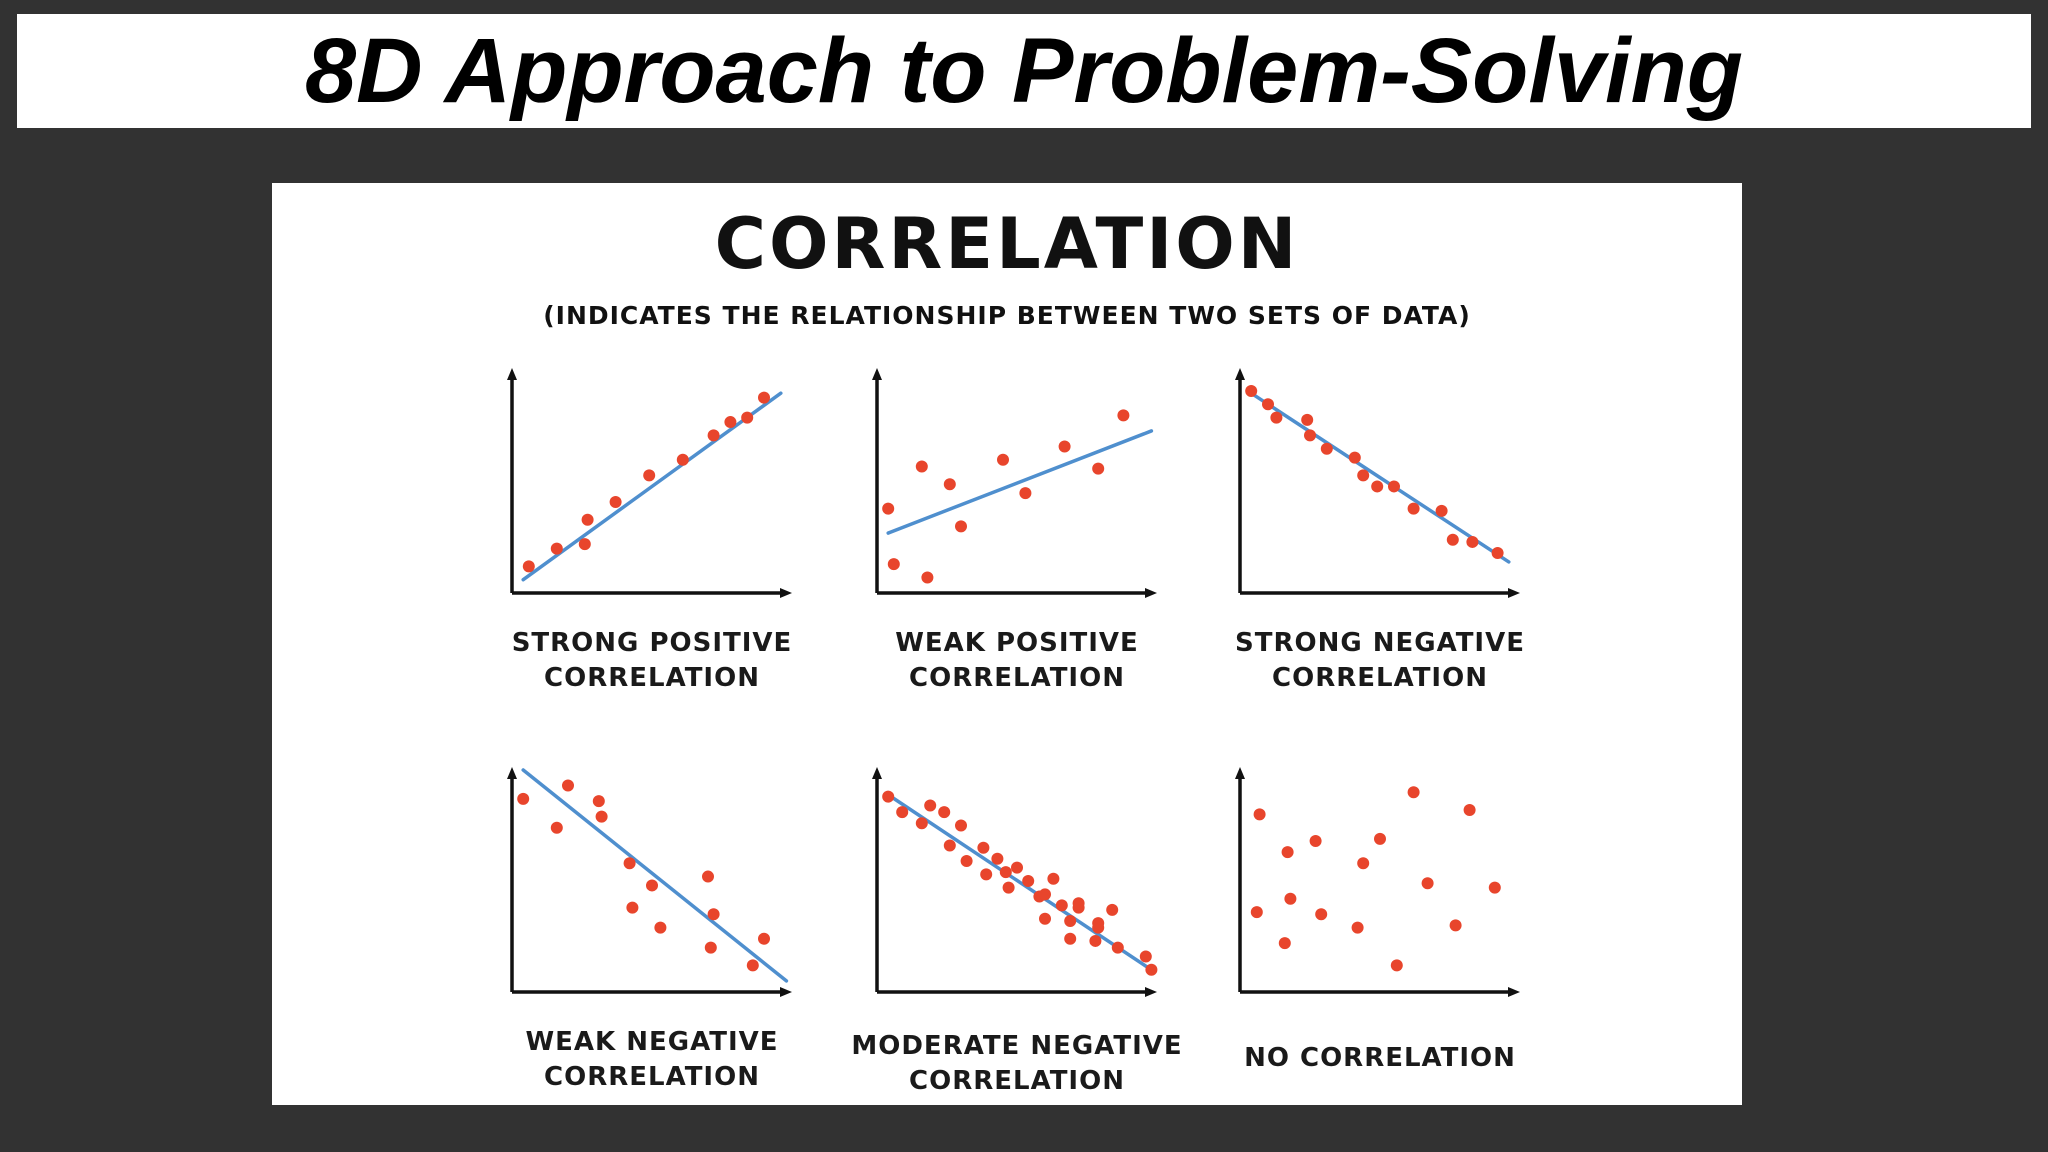  I want to click on slide-title: 8D Approach to Problem-Solving, so click(1024, 70).